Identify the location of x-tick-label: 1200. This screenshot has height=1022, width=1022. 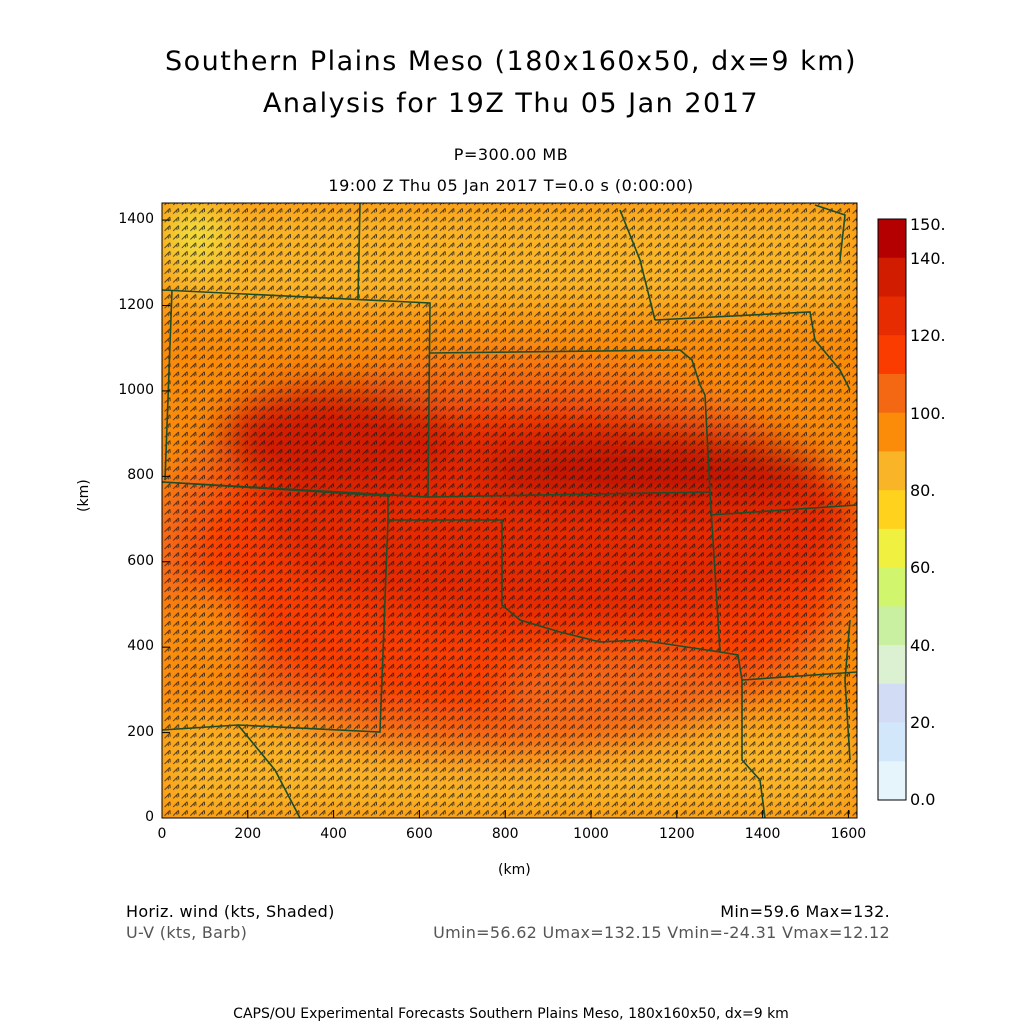
(676, 834).